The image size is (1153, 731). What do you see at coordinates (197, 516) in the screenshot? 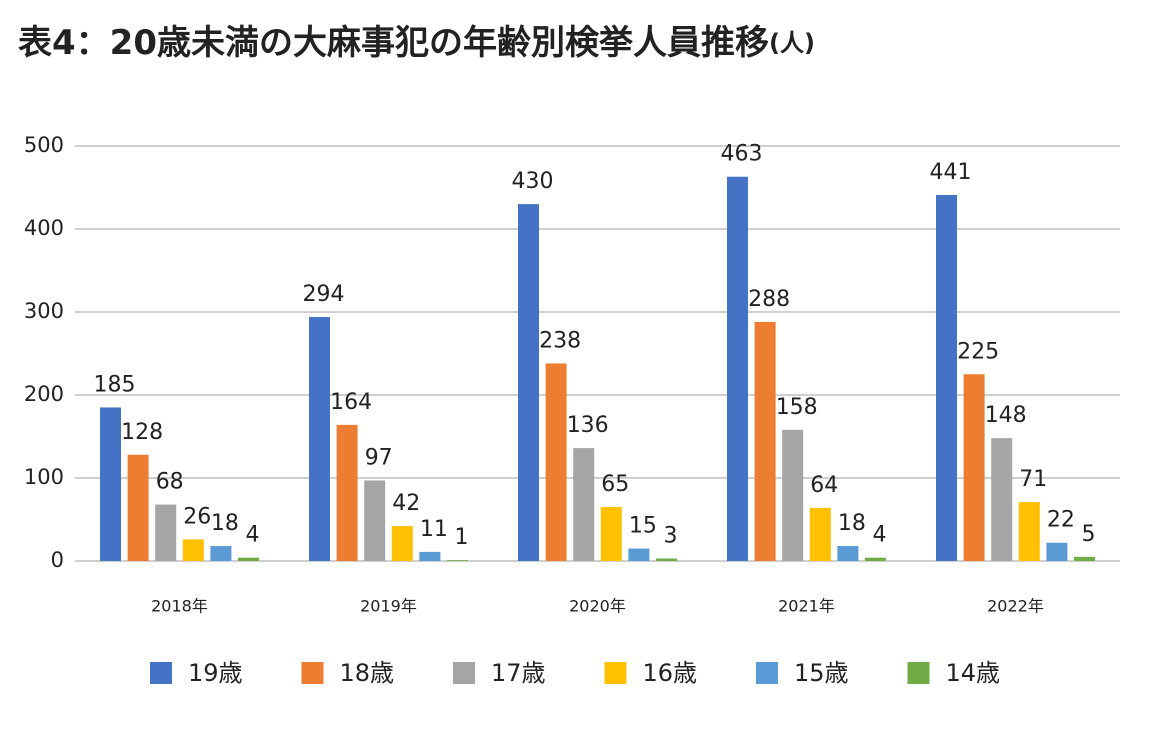
I see `value-label: 26` at bounding box center [197, 516].